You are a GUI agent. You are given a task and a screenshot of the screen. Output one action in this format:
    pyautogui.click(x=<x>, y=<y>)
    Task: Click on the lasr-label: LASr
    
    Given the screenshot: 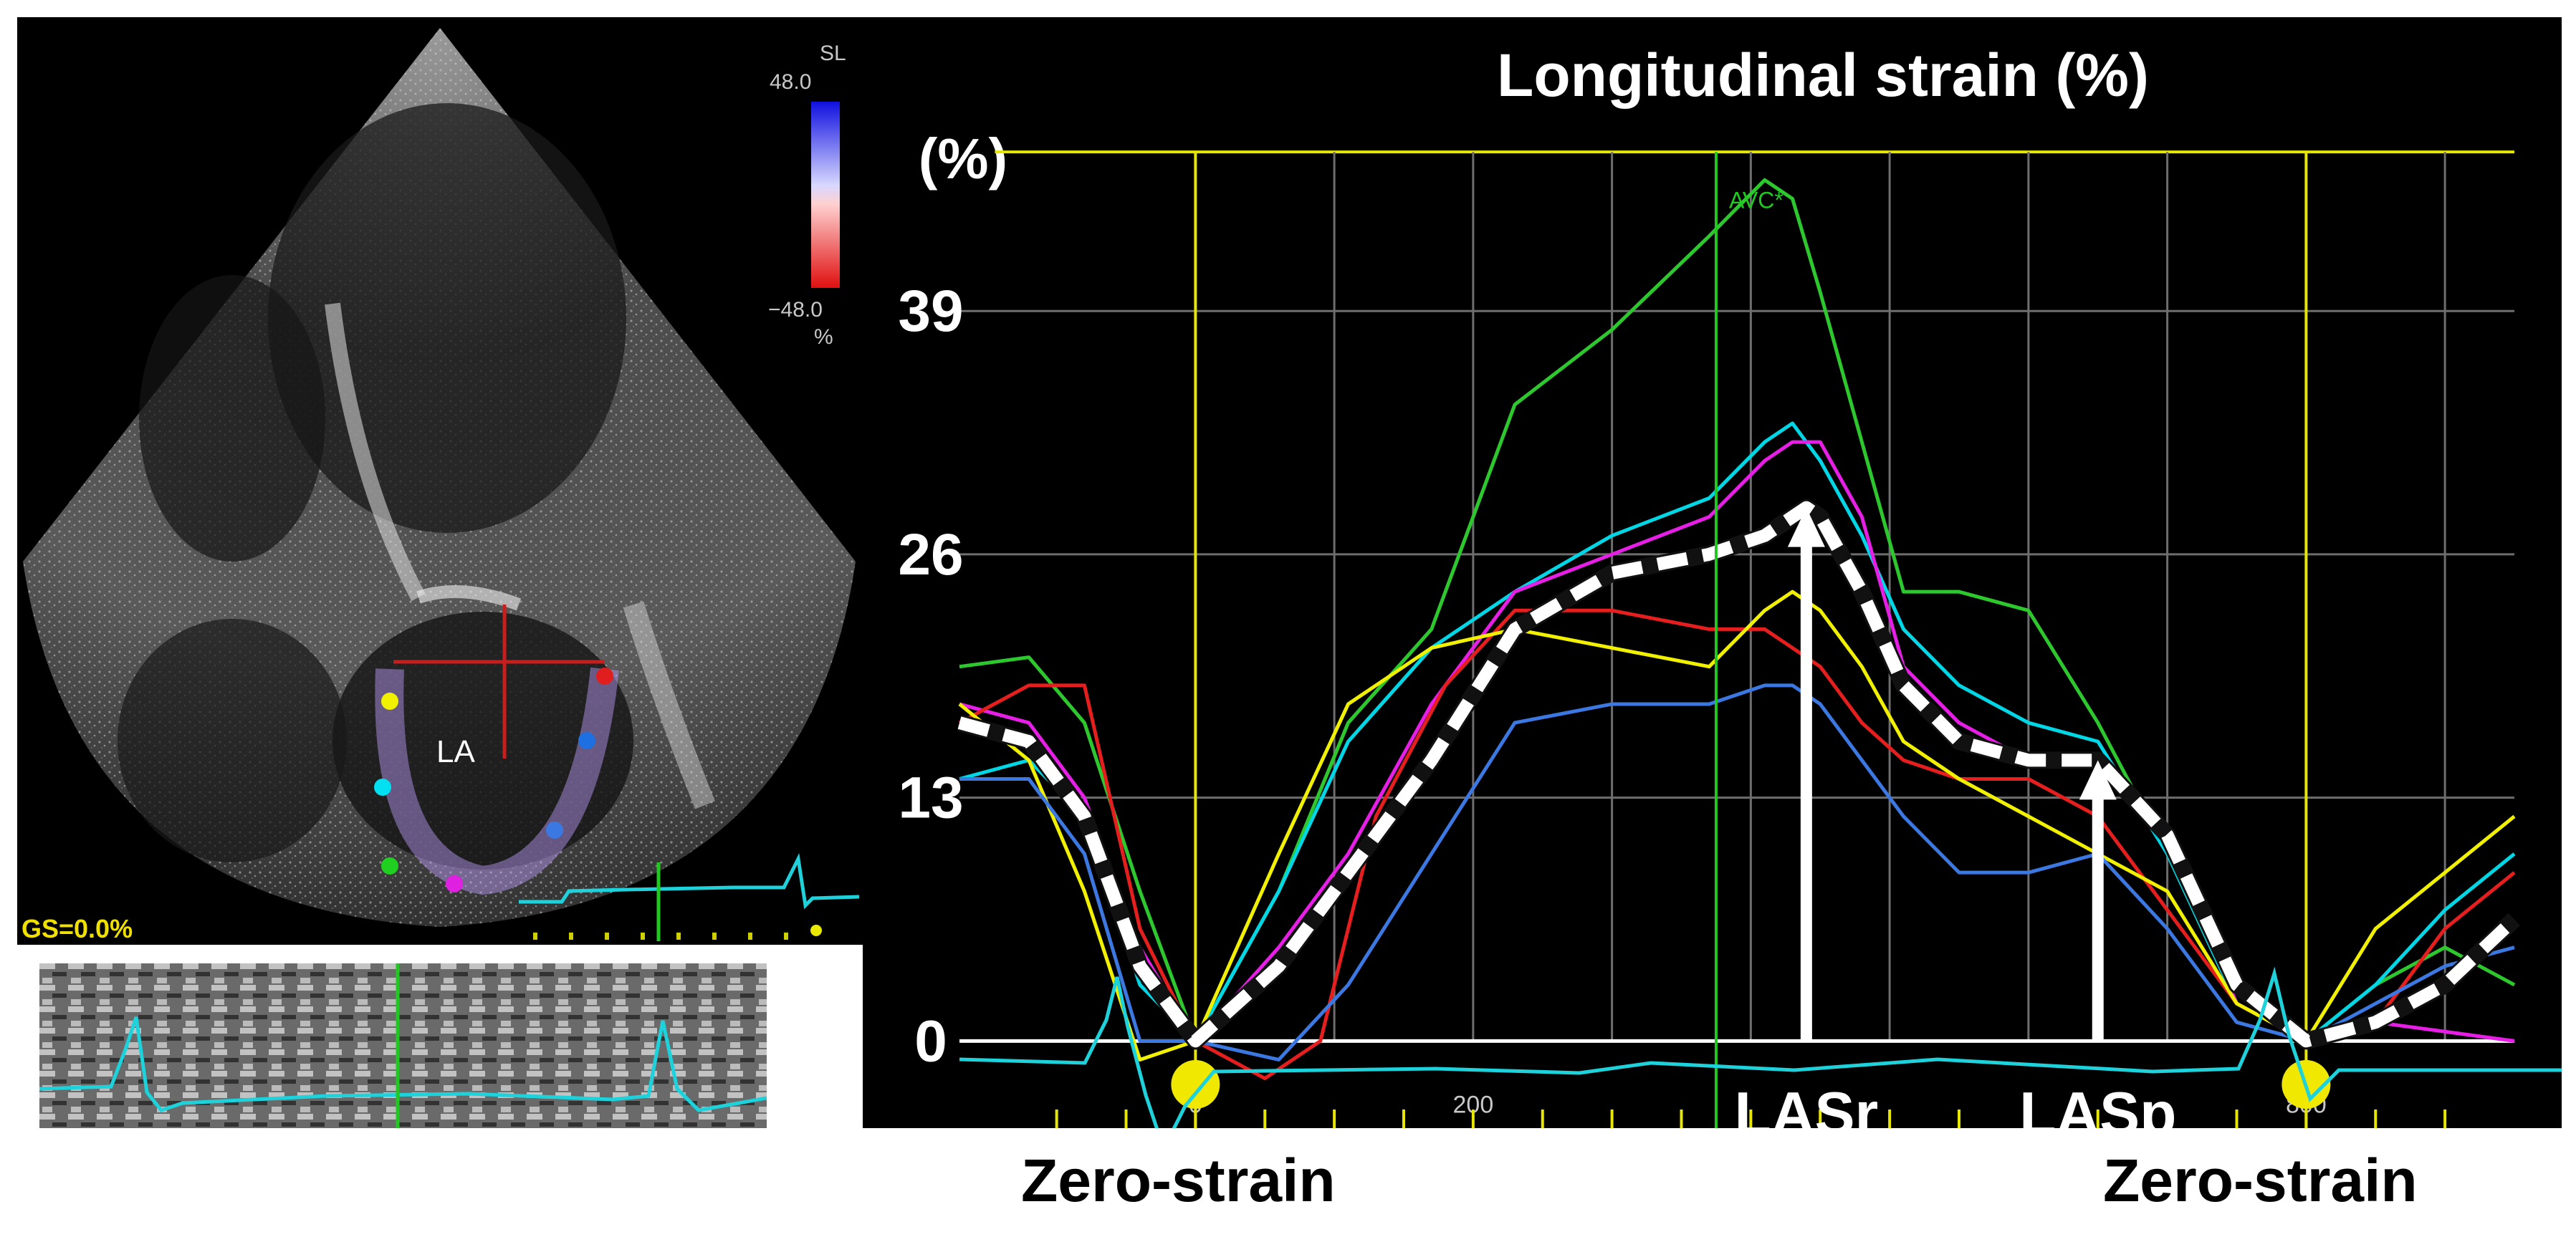 What is the action you would take?
    pyautogui.click(x=1807, y=1103)
    